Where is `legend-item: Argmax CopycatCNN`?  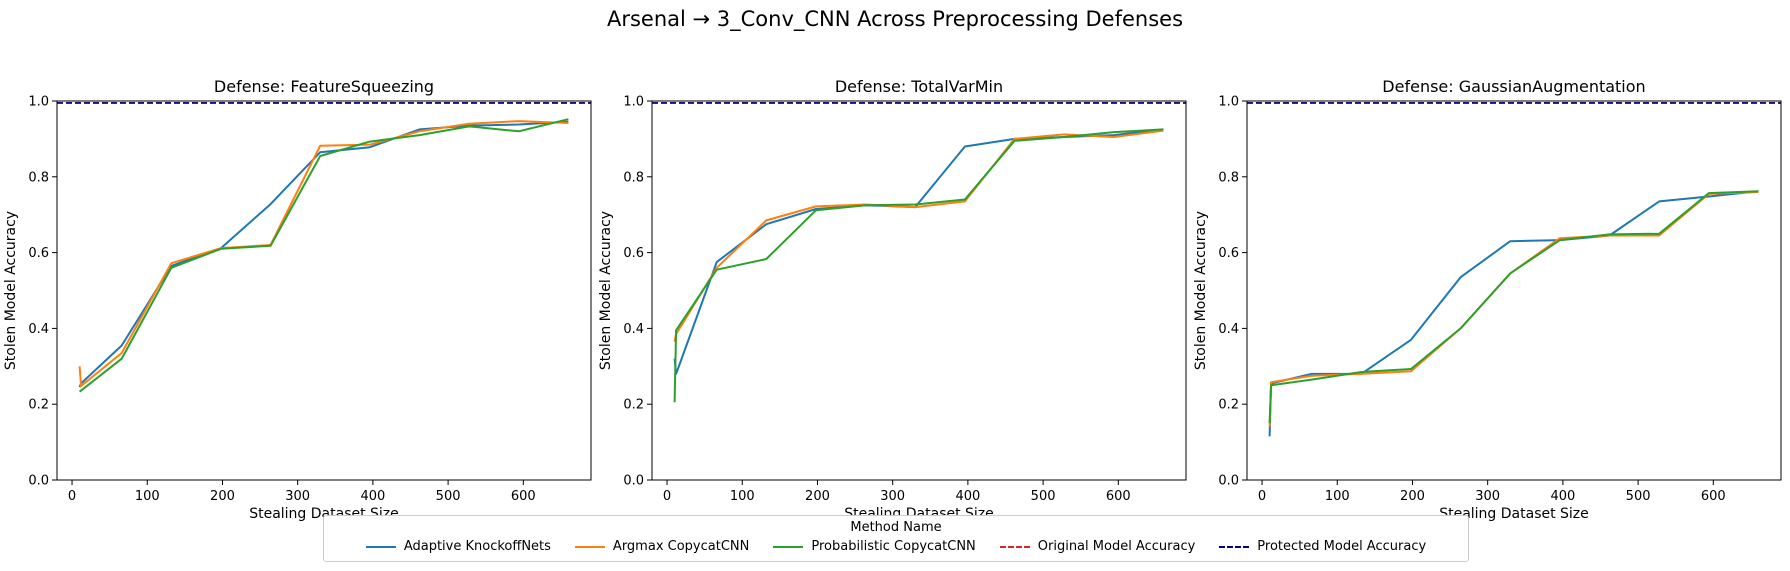
legend-item: Argmax CopycatCNN is located at coordinates (662, 546).